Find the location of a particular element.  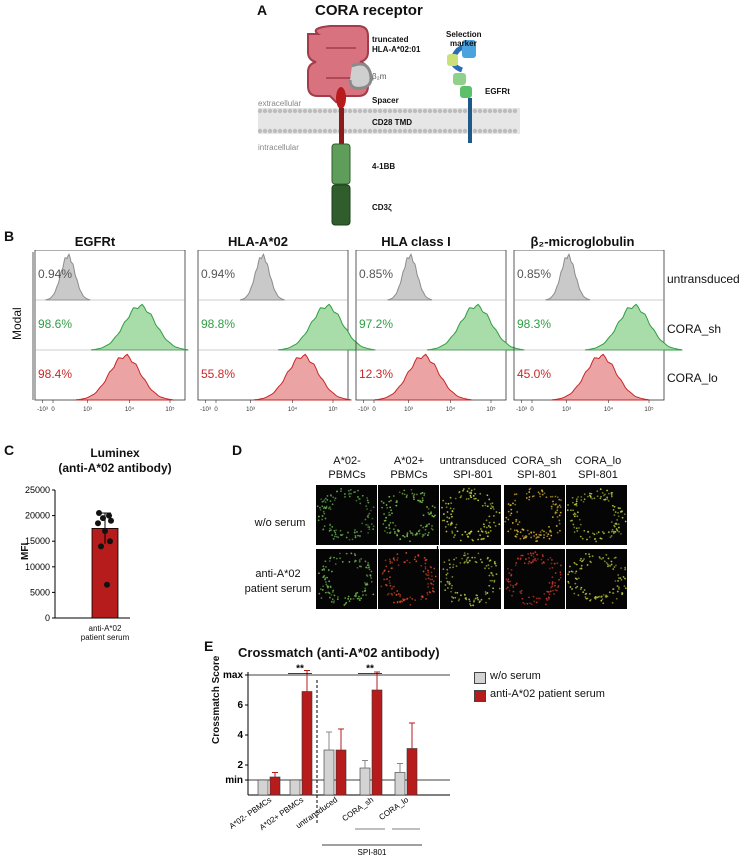

egfrt-shape is located at coordinates (461, 91).